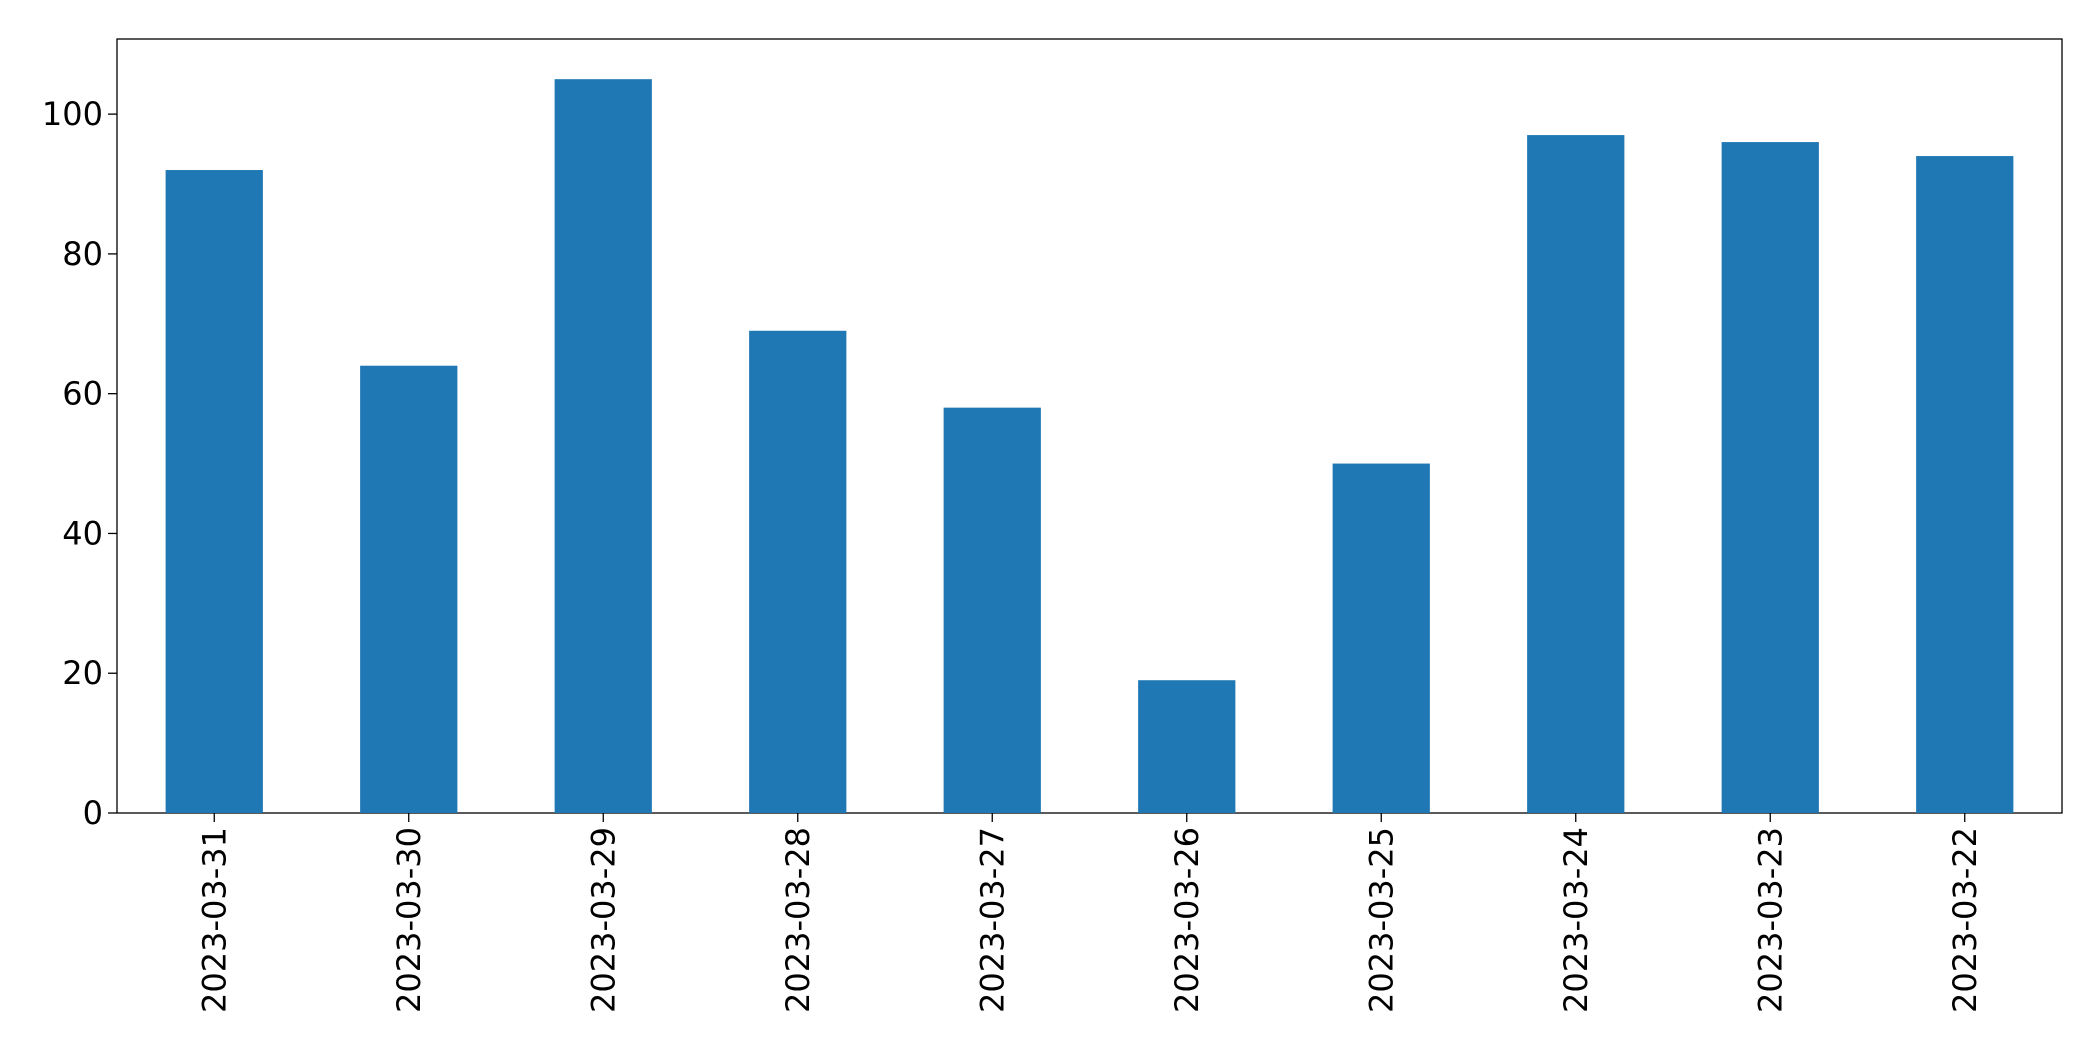  Describe the element at coordinates (992, 920) in the screenshot. I see `x-tick-label: 2023-03-27` at that location.